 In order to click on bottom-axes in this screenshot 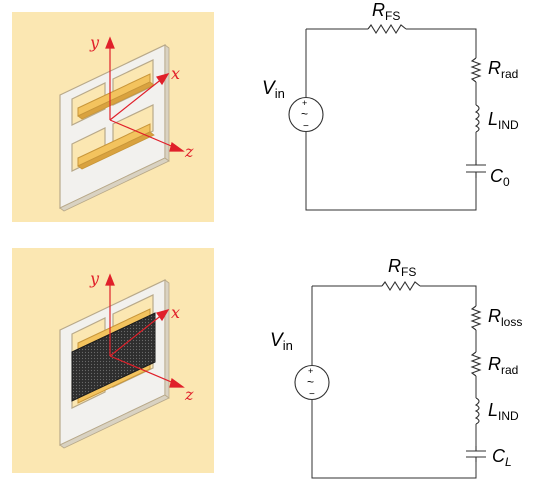, I will do `click(145, 330)`.